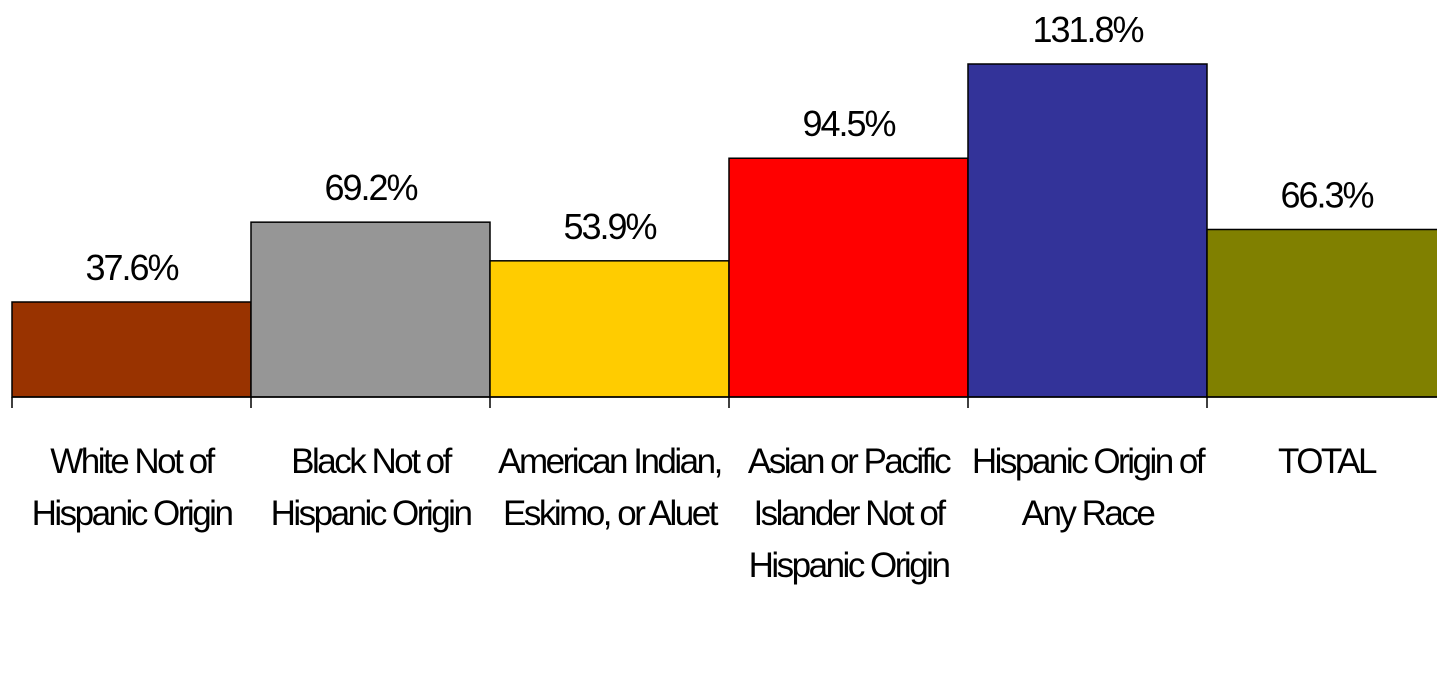  What do you see at coordinates (131, 267) in the screenshot?
I see `value-label: 37.6%` at bounding box center [131, 267].